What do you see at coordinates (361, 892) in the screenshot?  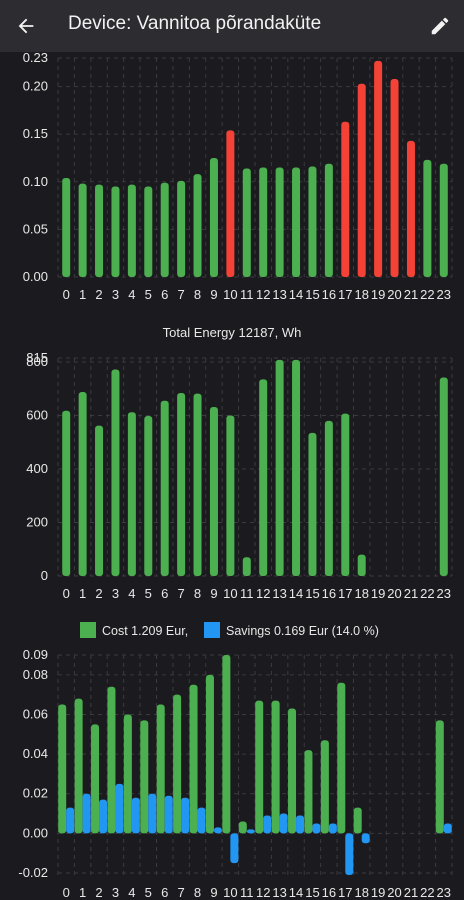 I see `cost-x-tick-label: 18` at bounding box center [361, 892].